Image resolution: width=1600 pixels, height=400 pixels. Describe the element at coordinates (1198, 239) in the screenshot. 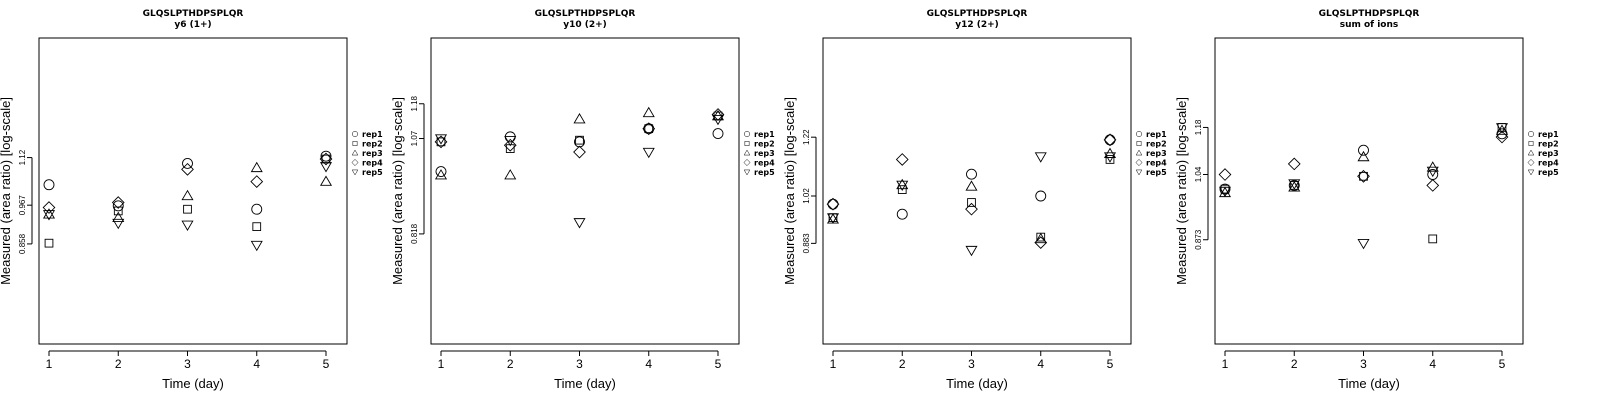

I see `y-tick-label: 0.873` at that location.